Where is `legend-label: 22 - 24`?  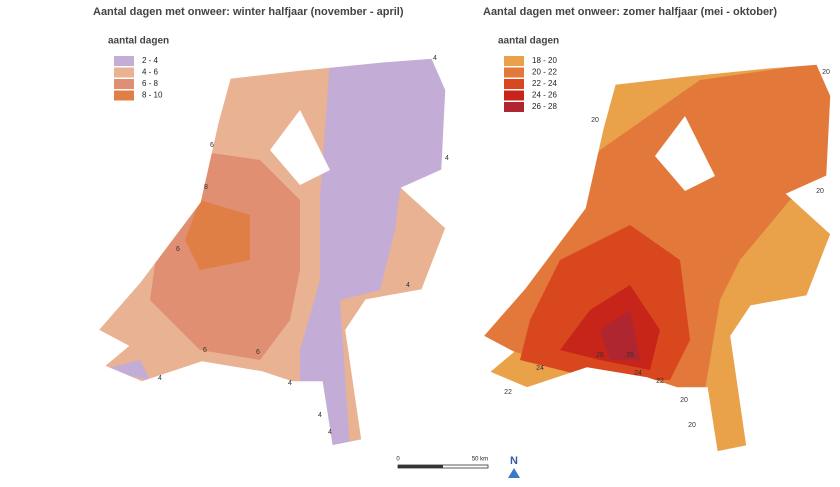 legend-label: 22 - 24 is located at coordinates (544, 83).